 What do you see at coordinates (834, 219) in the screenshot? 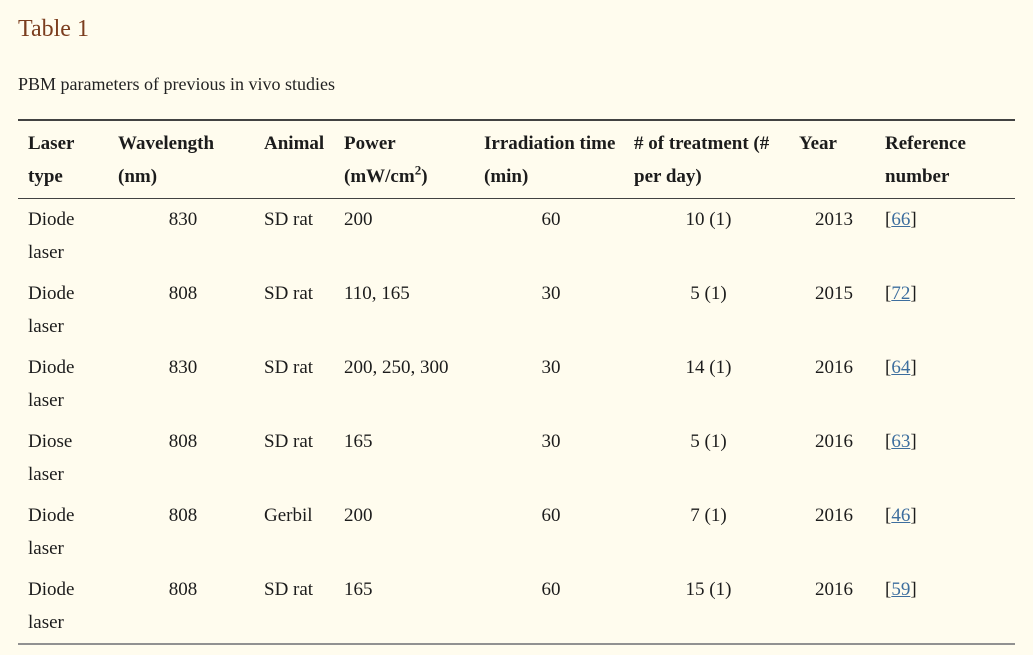
I see `cell-year: 2013` at bounding box center [834, 219].